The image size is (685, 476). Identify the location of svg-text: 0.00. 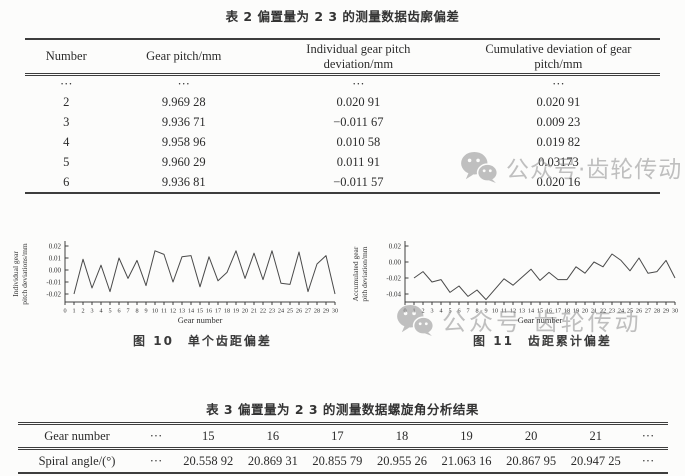
(395, 262).